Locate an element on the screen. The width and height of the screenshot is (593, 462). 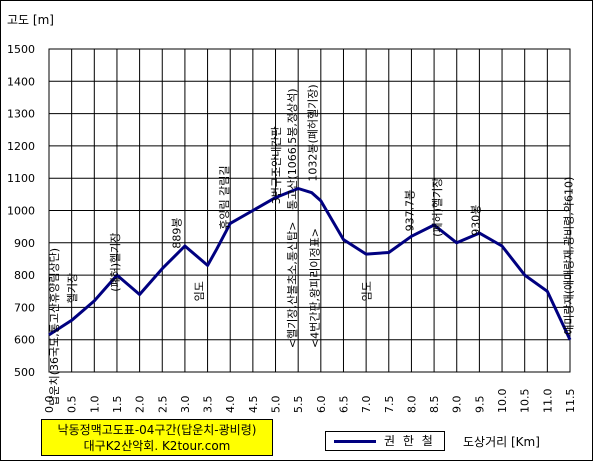
x-tick-label: 0.0 is located at coordinates (49, 405).